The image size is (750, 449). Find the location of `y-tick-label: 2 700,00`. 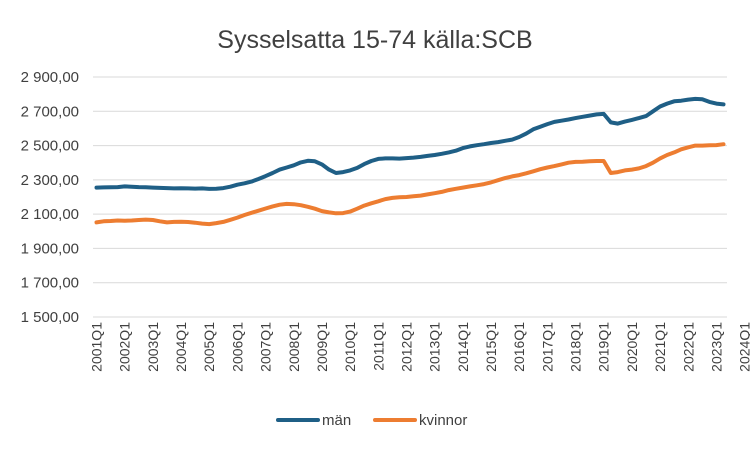

y-tick-label: 2 700,00 is located at coordinates (50, 111).